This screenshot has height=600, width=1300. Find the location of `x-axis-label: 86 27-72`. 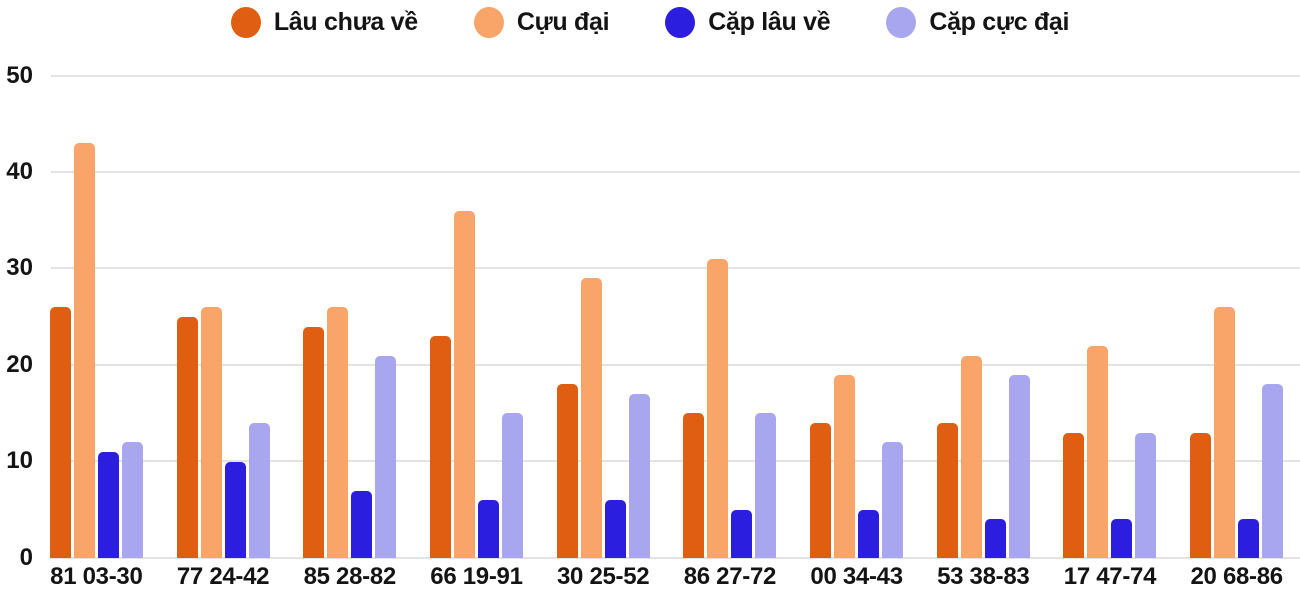

x-axis-label: 86 27-72 is located at coordinates (730, 576).